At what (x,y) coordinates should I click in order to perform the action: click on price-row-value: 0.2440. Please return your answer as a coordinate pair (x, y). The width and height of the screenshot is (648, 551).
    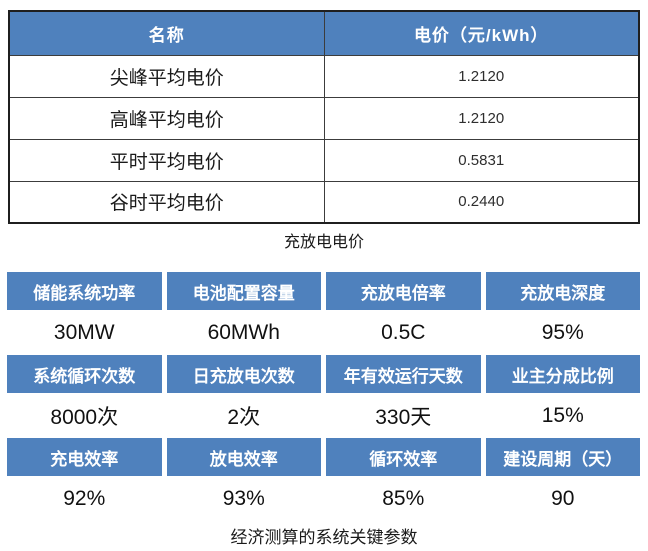
    Looking at the image, I should click on (481, 202).